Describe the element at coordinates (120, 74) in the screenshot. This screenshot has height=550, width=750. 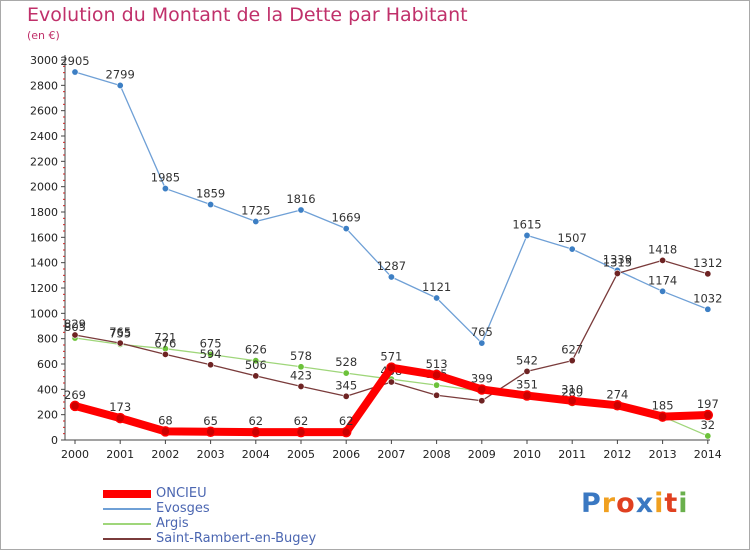
I see `data-label-evosges: 2799` at that location.